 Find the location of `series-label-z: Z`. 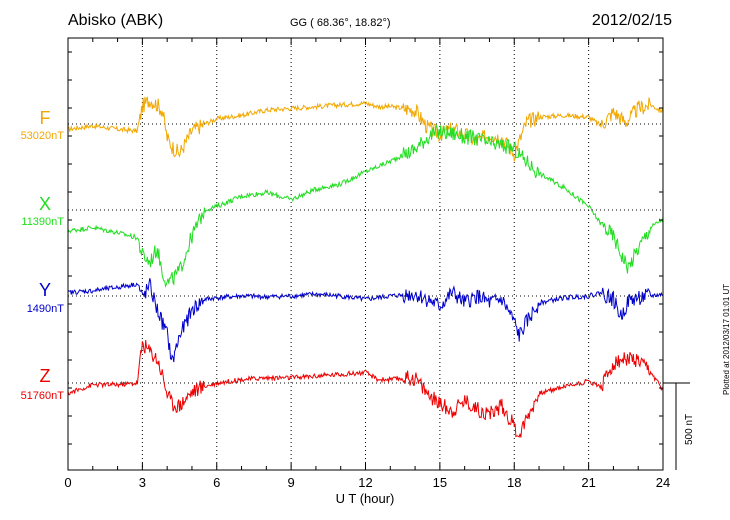

series-label-z: Z is located at coordinates (45, 376).